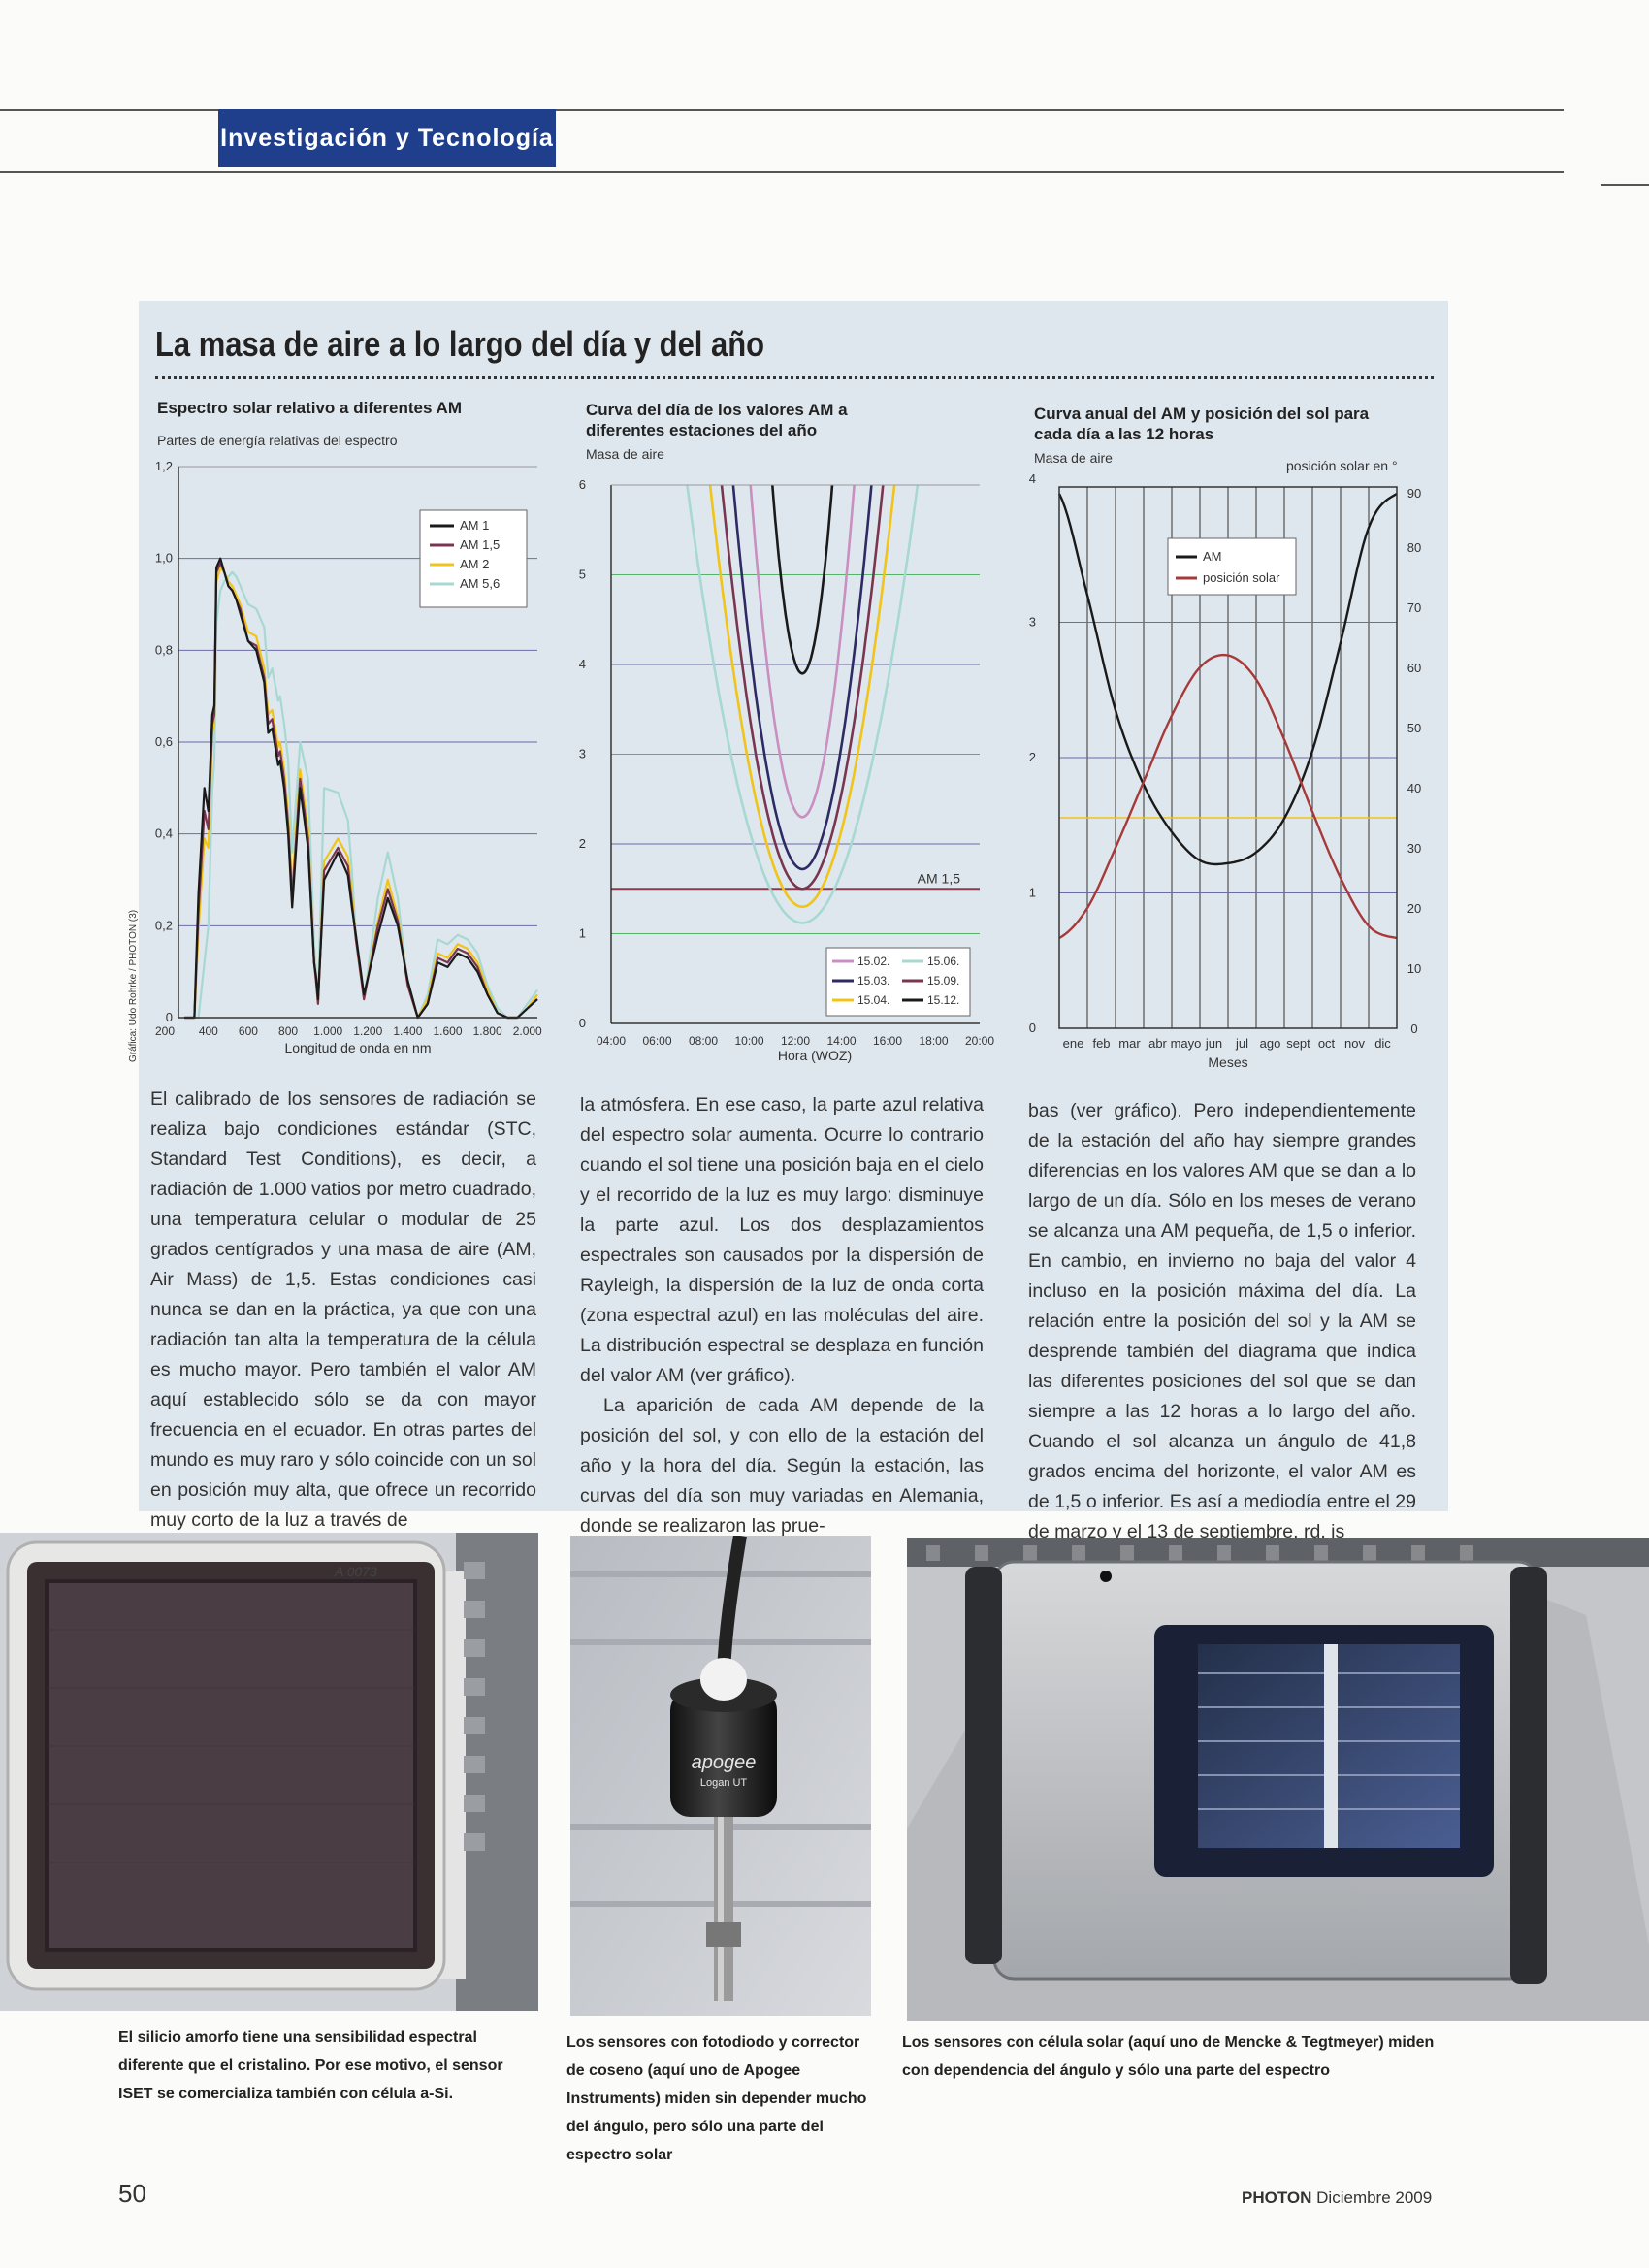 Image resolution: width=1649 pixels, height=2268 pixels. I want to click on chart2-legend-label: 15.09., so click(943, 981).